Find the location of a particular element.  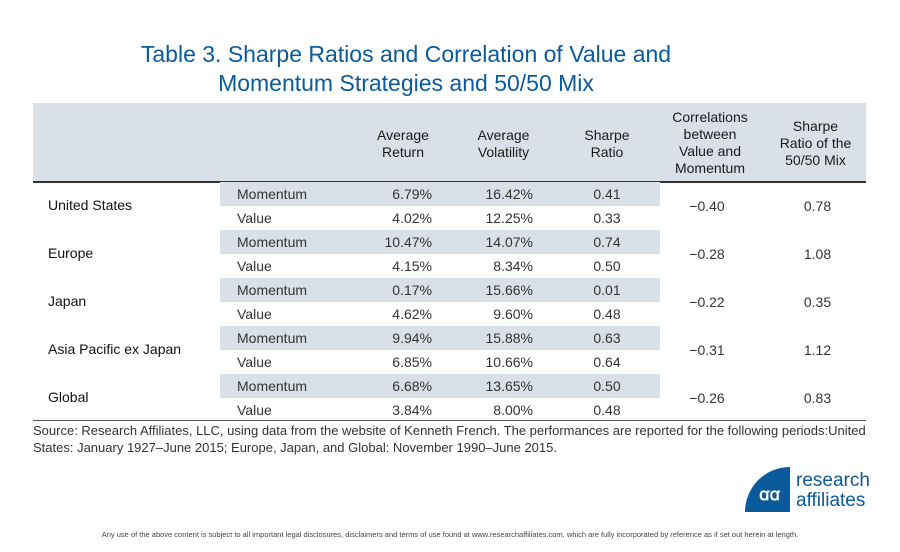

header-average-return: Average Return is located at coordinates (403, 144).